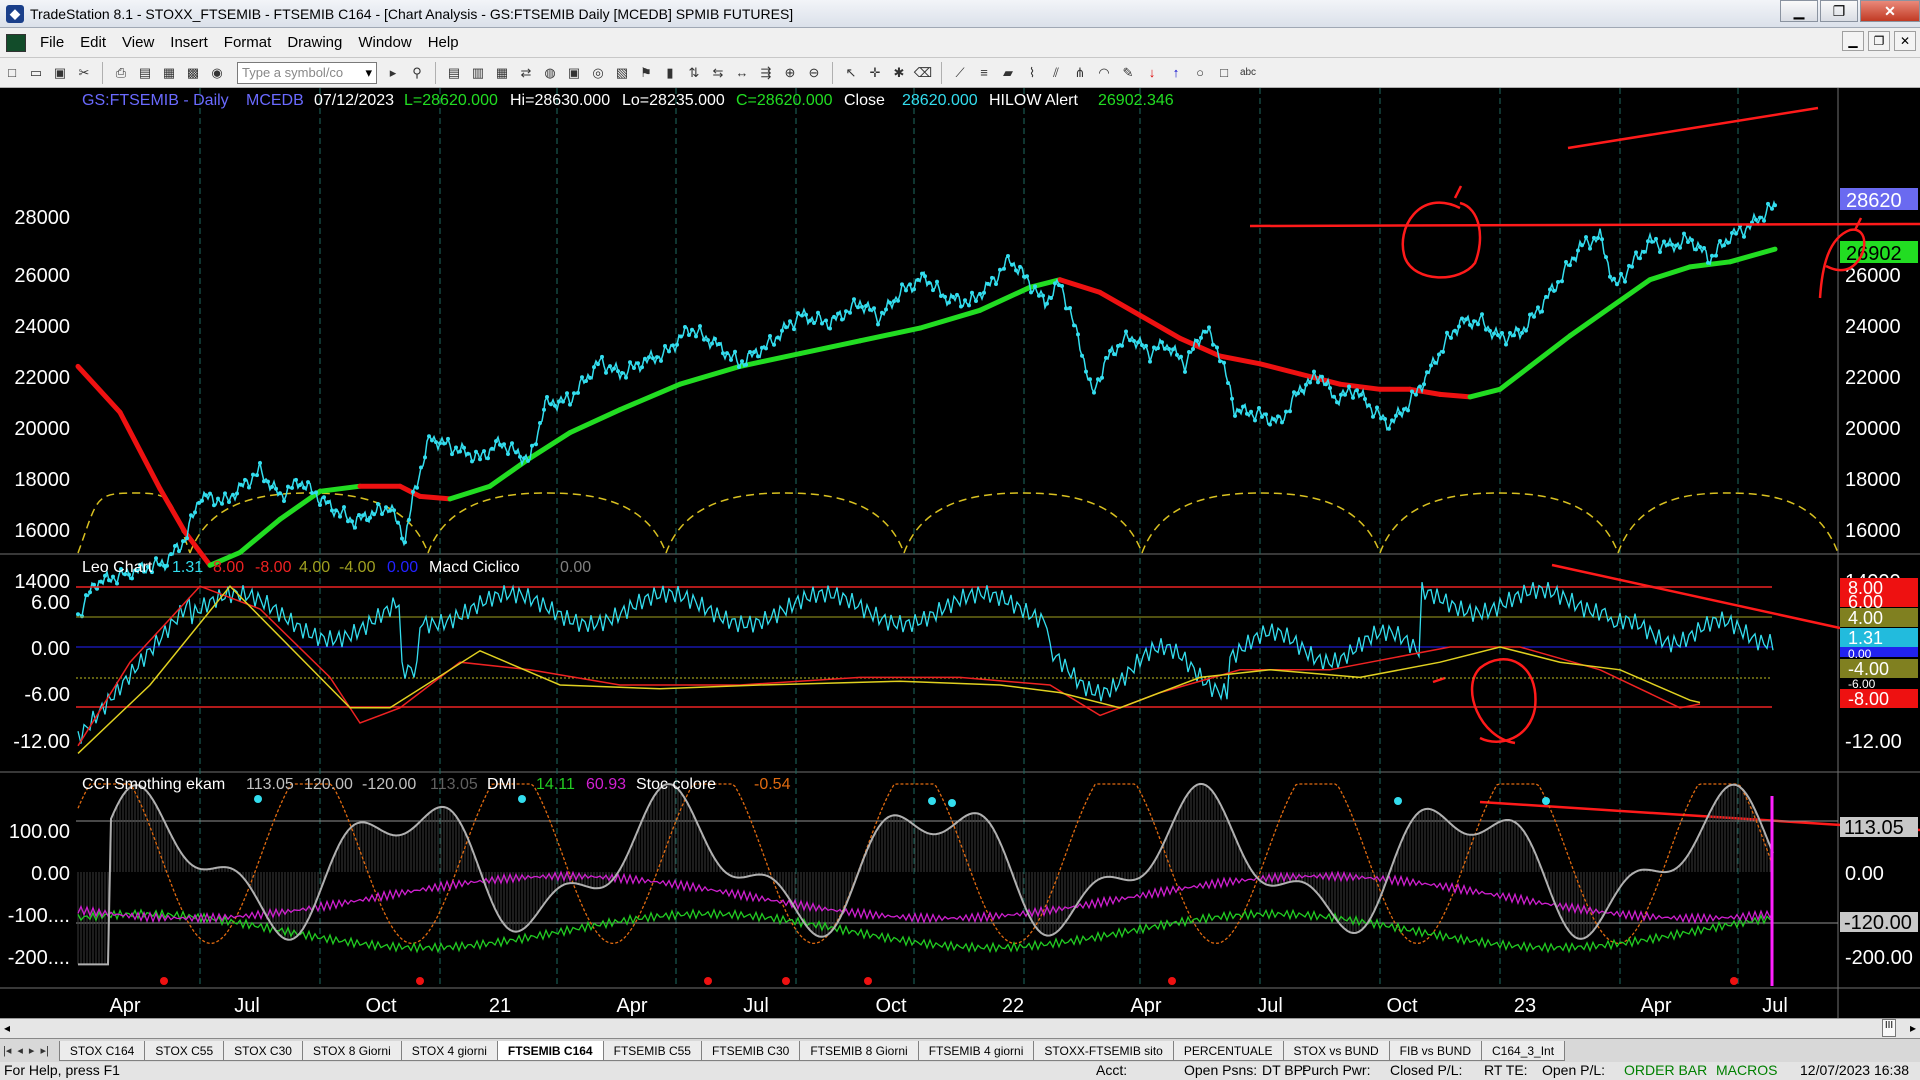 Image resolution: width=1920 pixels, height=1080 pixels. What do you see at coordinates (1435, 1050) in the screenshot?
I see `workspace-tab: FIB vs BUND` at bounding box center [1435, 1050].